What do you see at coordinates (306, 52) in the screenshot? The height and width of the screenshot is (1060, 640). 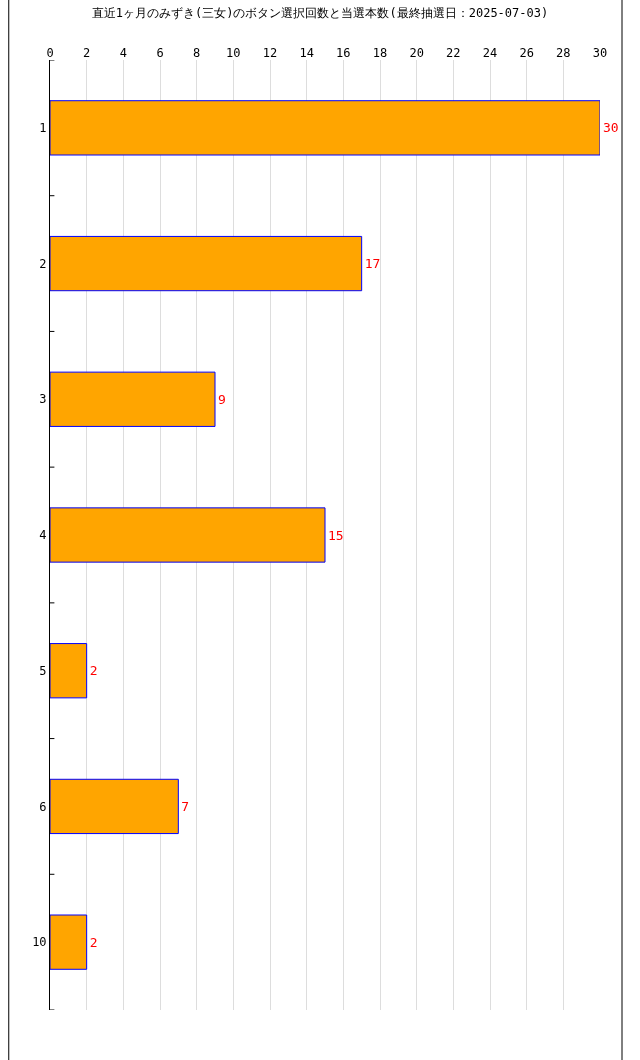 I see `x-tick-label: 14` at bounding box center [306, 52].